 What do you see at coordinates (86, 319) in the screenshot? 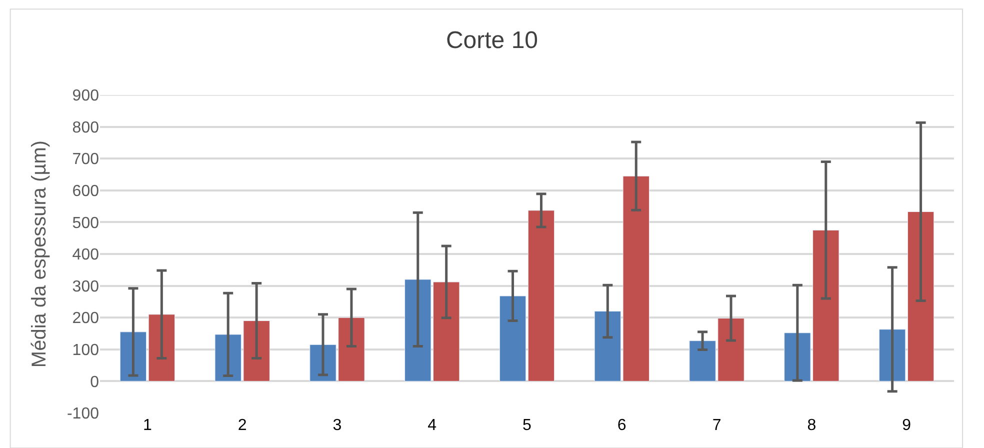
I see `y-tick-label: 200` at bounding box center [86, 319].